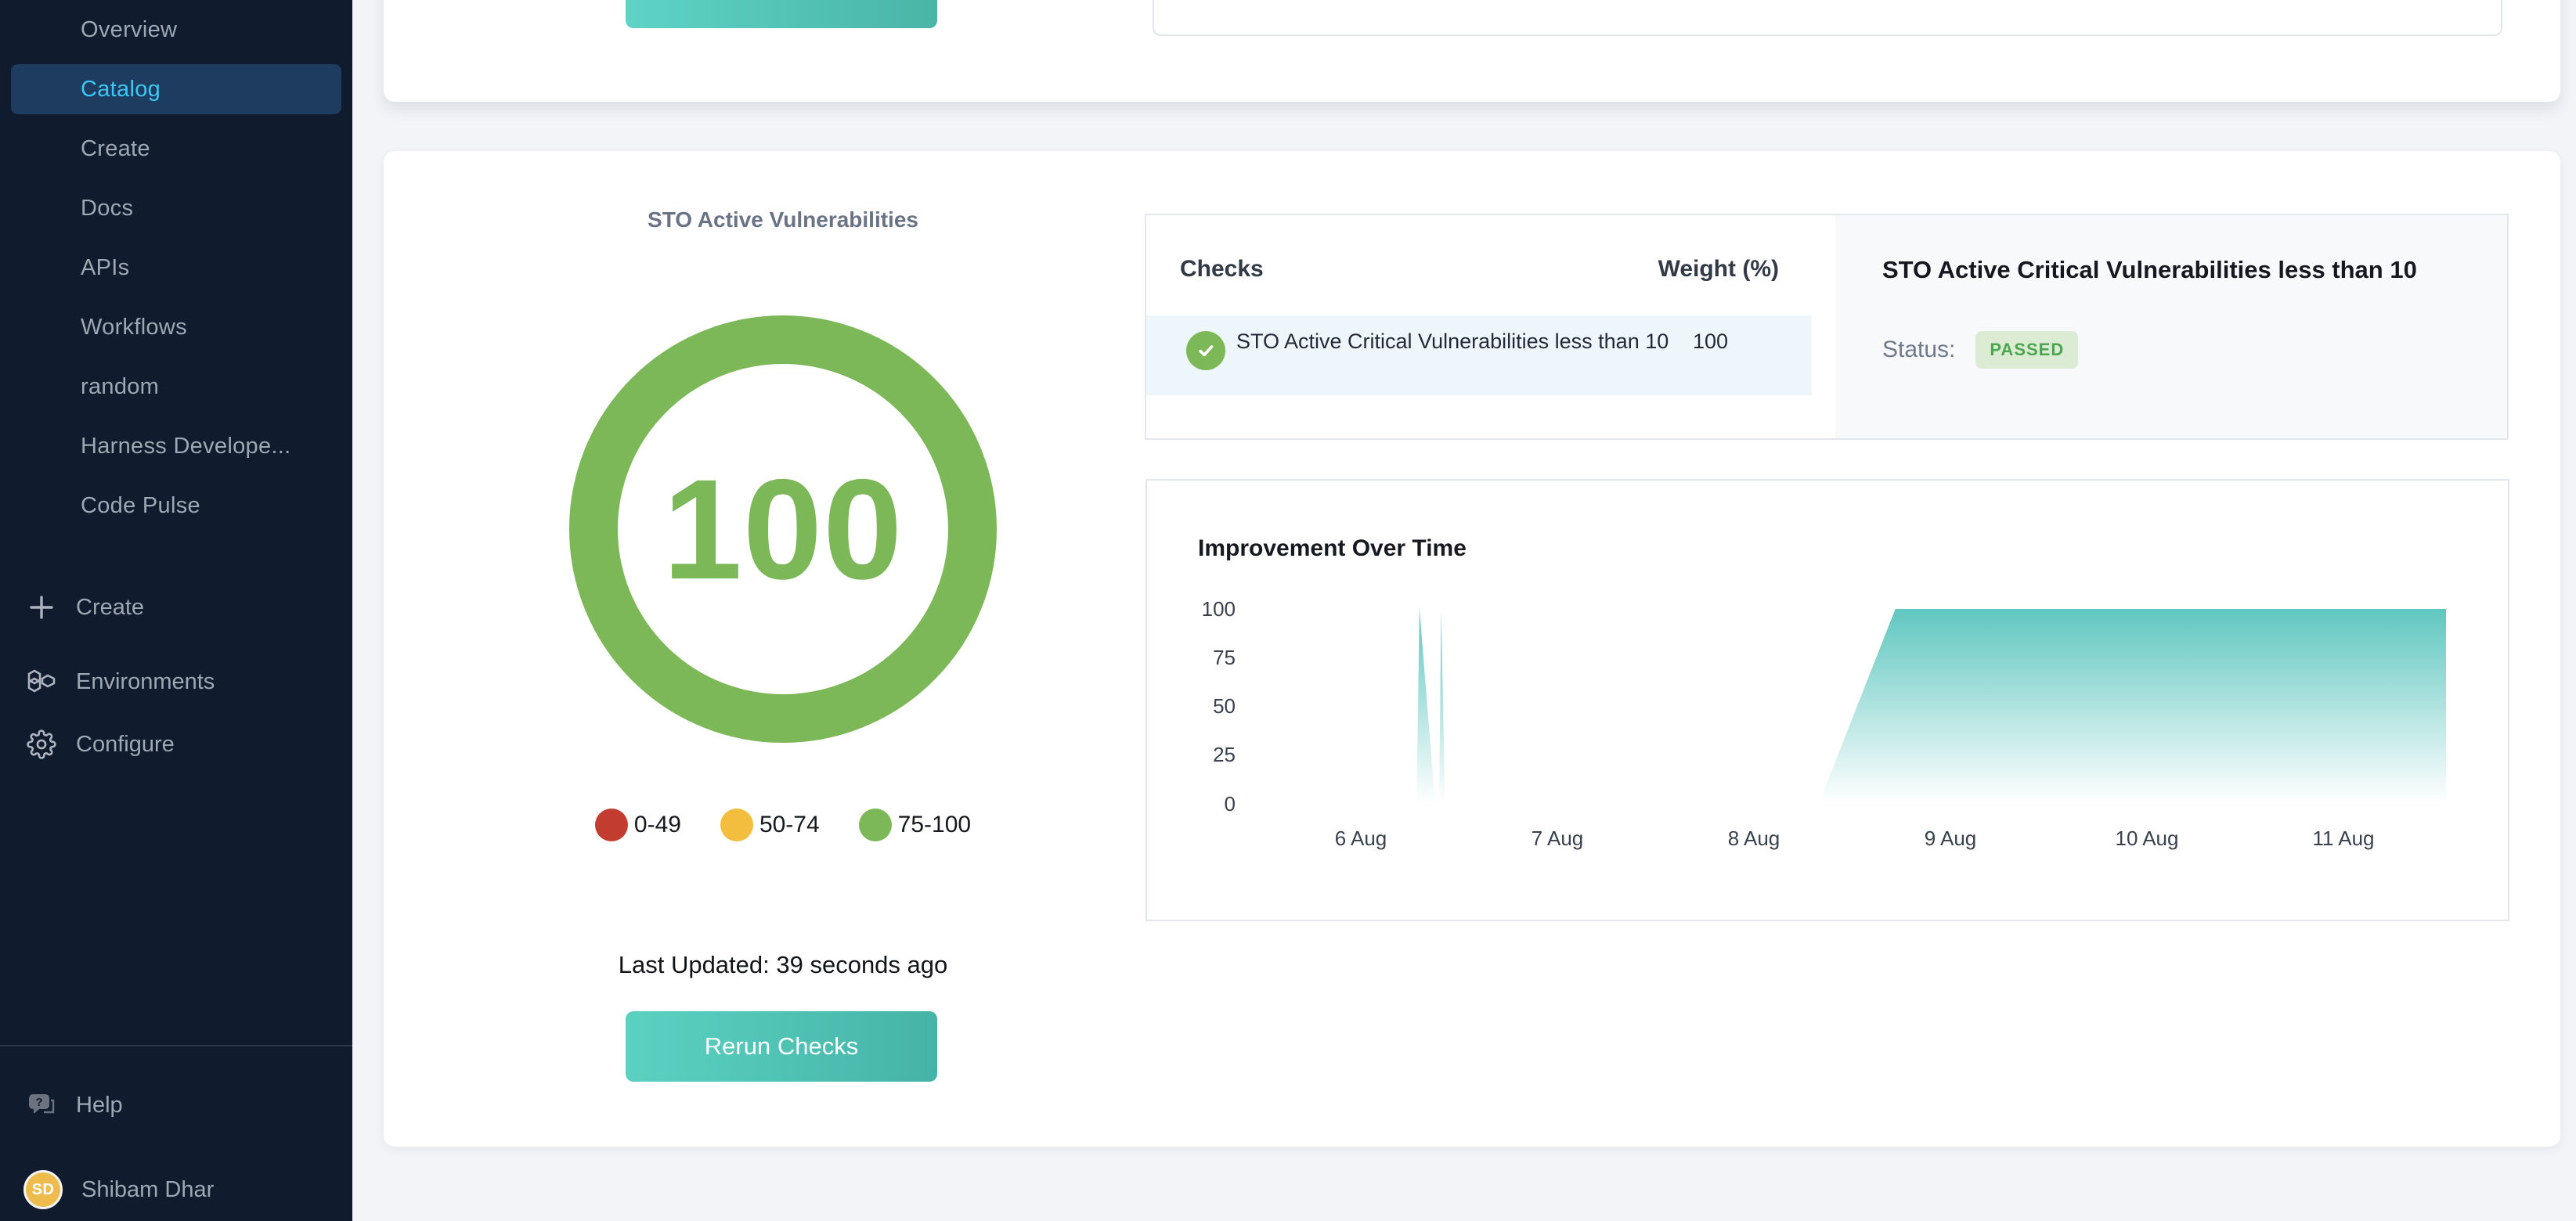 The image size is (2576, 1221). Describe the element at coordinates (1225, 657) in the screenshot. I see `y-axis-tick: 75` at that location.